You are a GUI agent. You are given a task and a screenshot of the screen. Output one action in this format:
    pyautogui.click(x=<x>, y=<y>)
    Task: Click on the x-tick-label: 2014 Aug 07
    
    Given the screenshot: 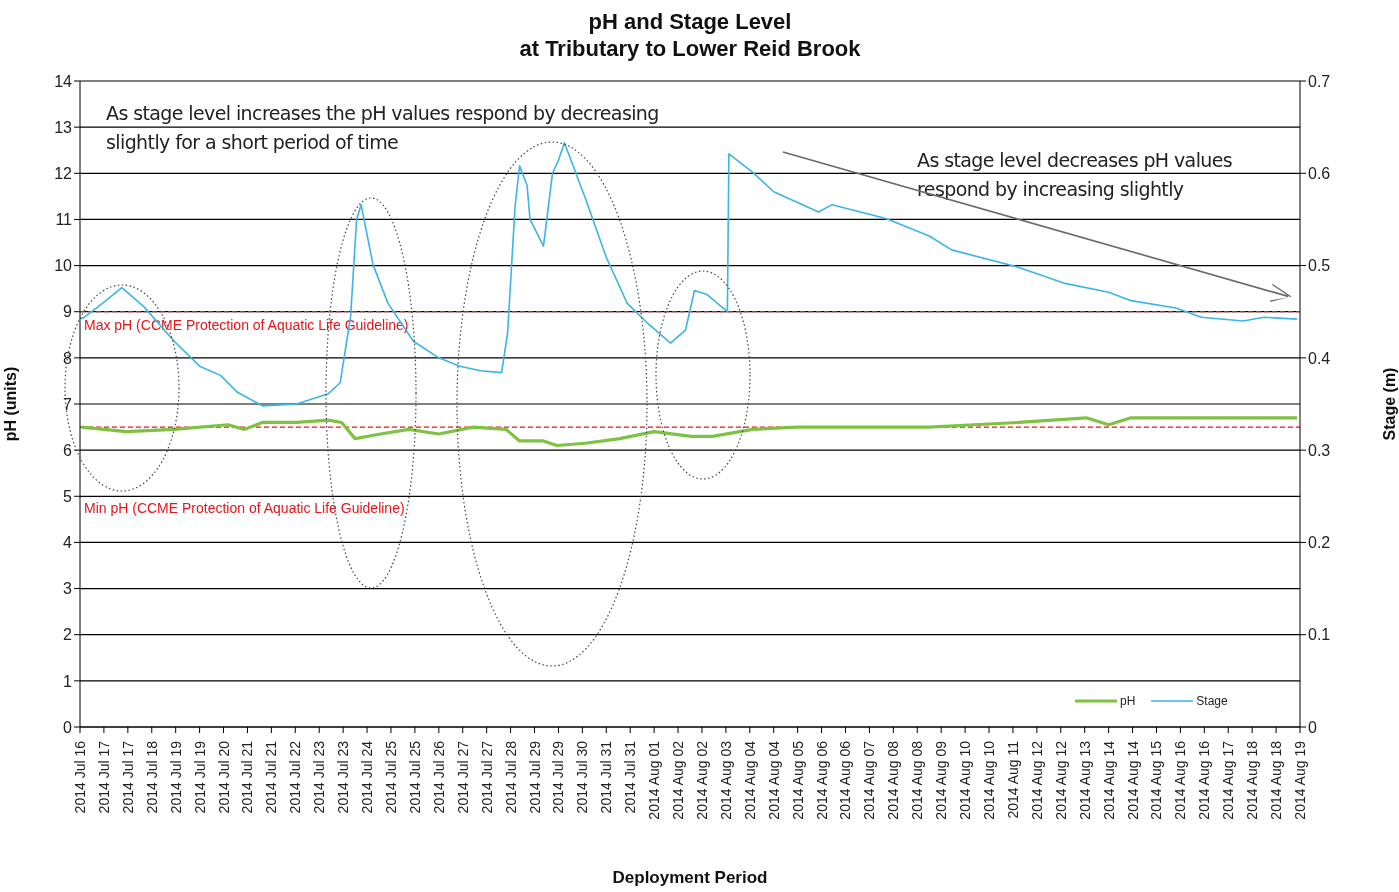 What is the action you would take?
    pyautogui.click(x=869, y=780)
    